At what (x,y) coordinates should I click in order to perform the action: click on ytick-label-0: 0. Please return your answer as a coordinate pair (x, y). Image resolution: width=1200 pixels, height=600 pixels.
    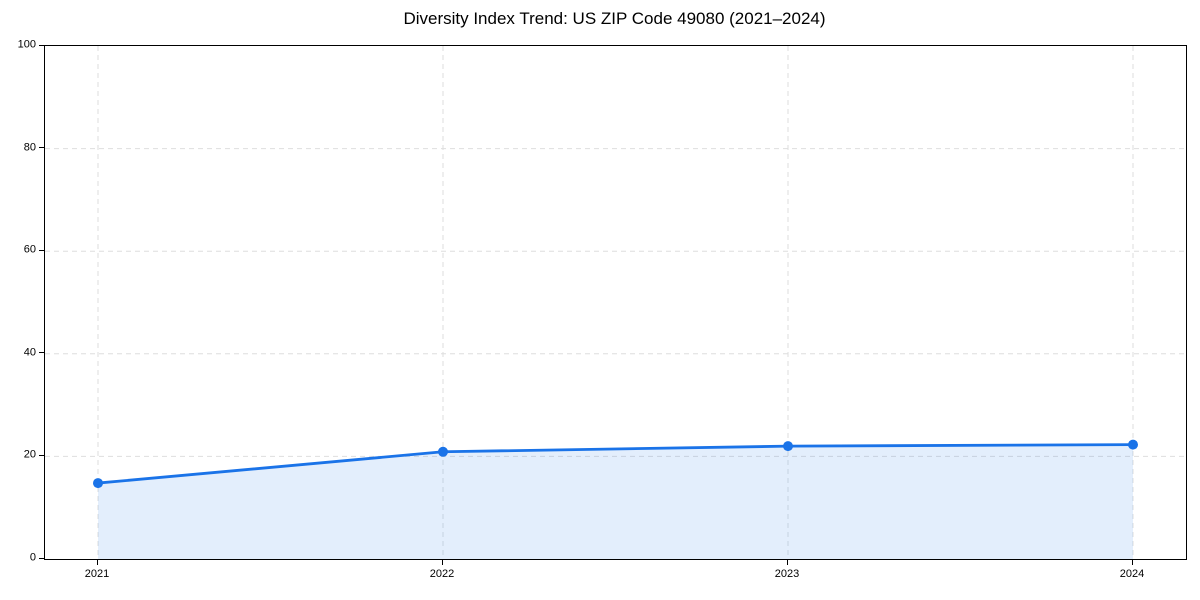
    Looking at the image, I should click on (32, 557).